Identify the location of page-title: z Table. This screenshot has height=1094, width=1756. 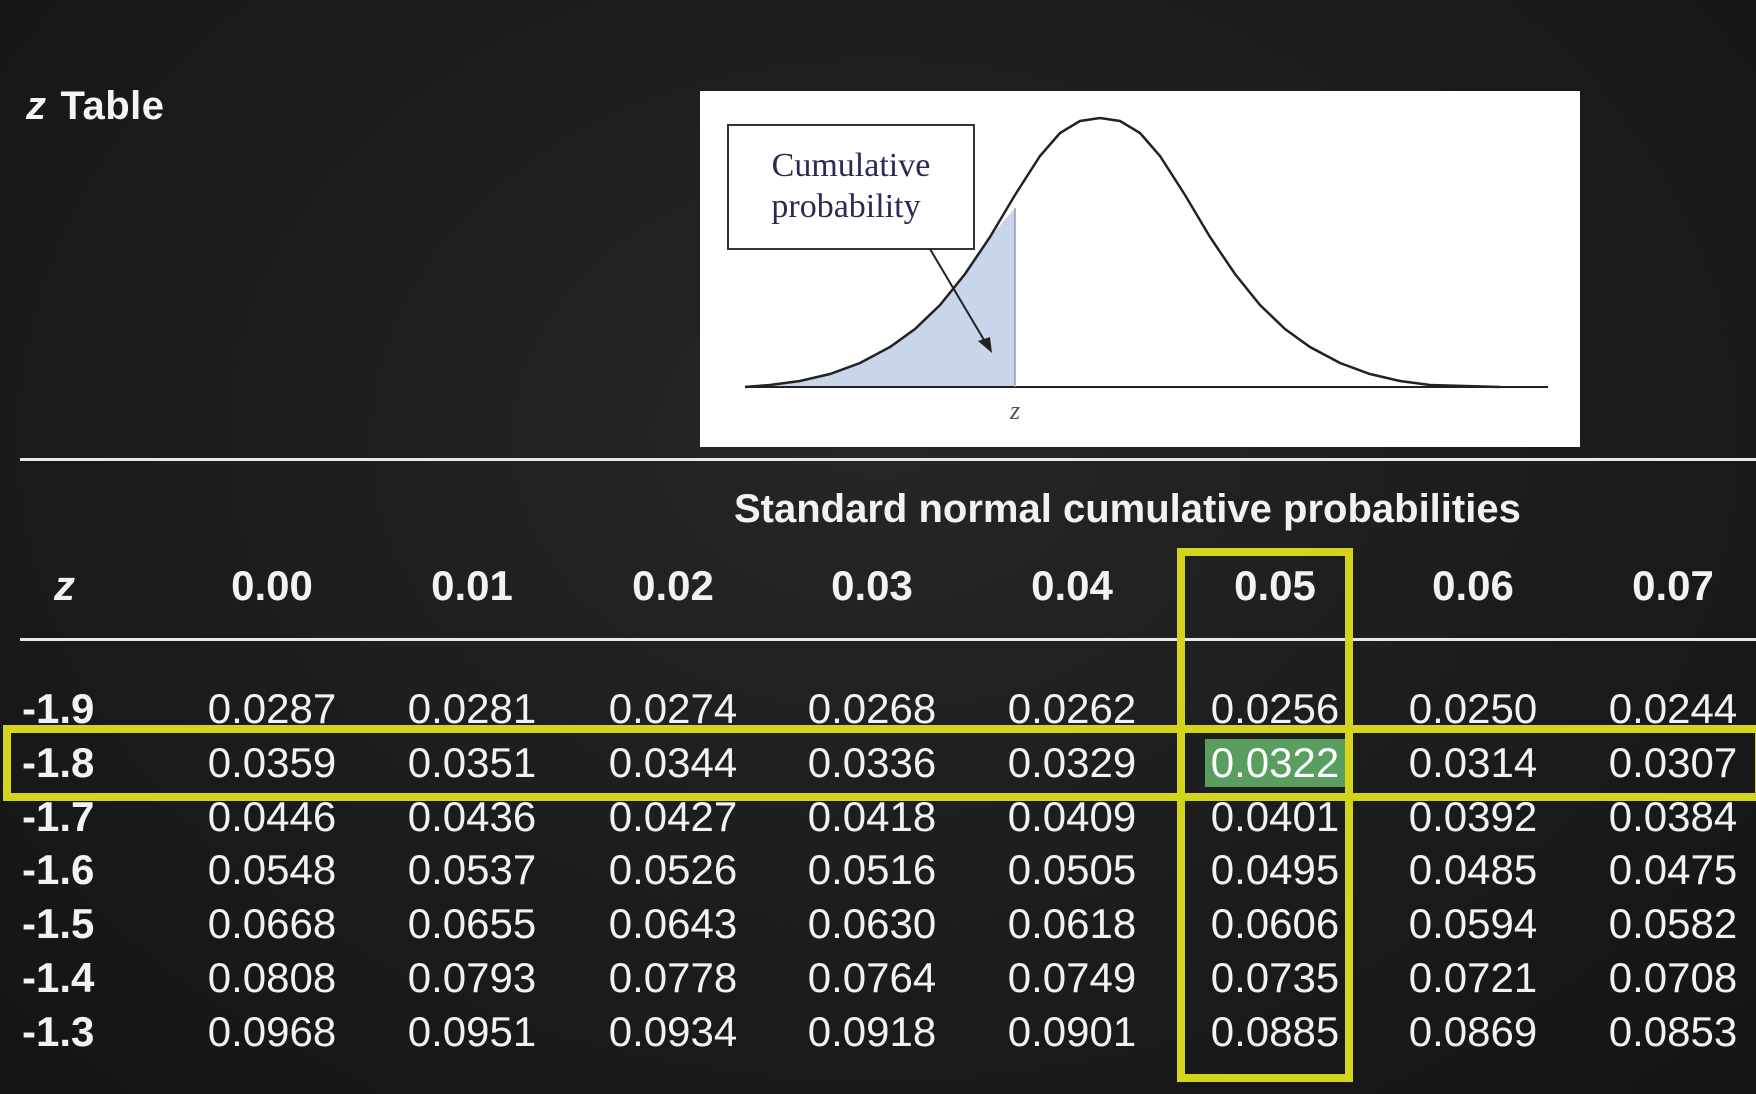
(95, 106).